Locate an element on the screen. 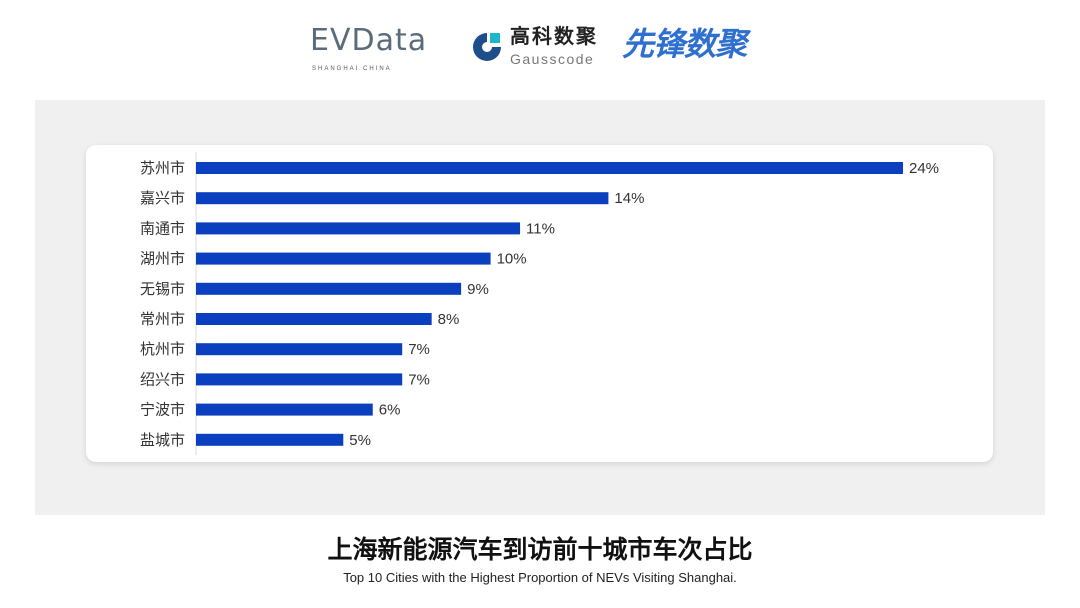 The width and height of the screenshot is (1080, 608). gausscode-logo-icon is located at coordinates (487, 47).